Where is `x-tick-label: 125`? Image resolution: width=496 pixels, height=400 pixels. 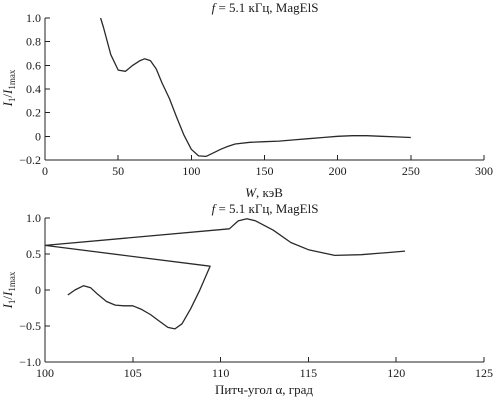
x-tick-label: 125 is located at coordinates (484, 373).